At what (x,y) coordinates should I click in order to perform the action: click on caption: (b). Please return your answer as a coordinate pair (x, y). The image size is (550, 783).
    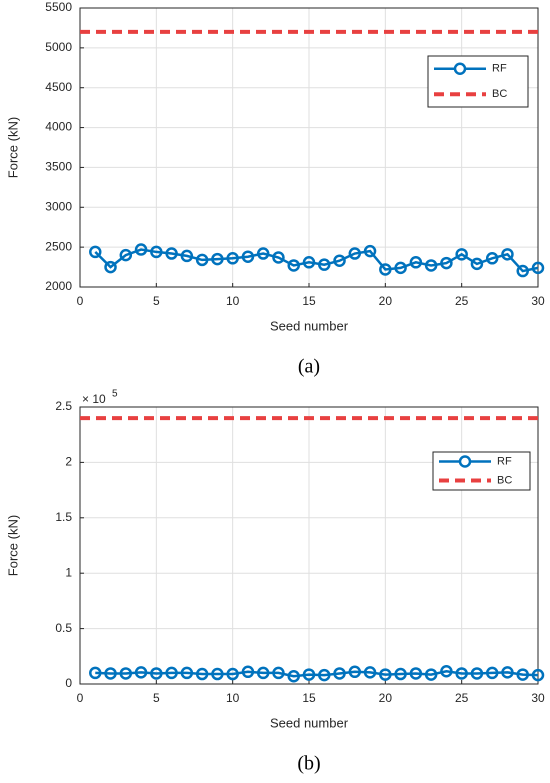
    Looking at the image, I should click on (308, 764).